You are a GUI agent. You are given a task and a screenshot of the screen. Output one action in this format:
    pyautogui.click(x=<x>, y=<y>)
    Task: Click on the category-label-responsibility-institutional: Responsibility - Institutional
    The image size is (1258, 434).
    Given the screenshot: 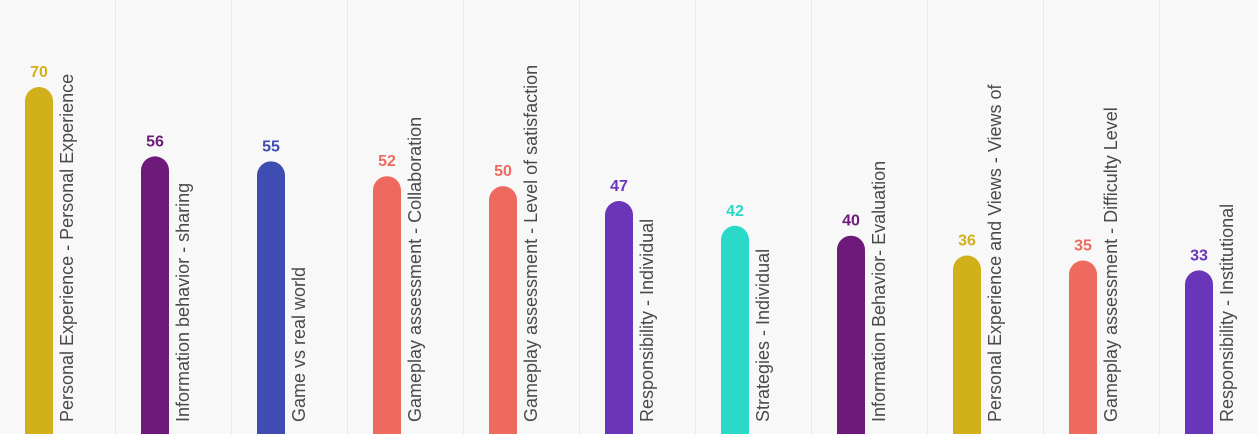 What is the action you would take?
    pyautogui.click(x=1227, y=313)
    